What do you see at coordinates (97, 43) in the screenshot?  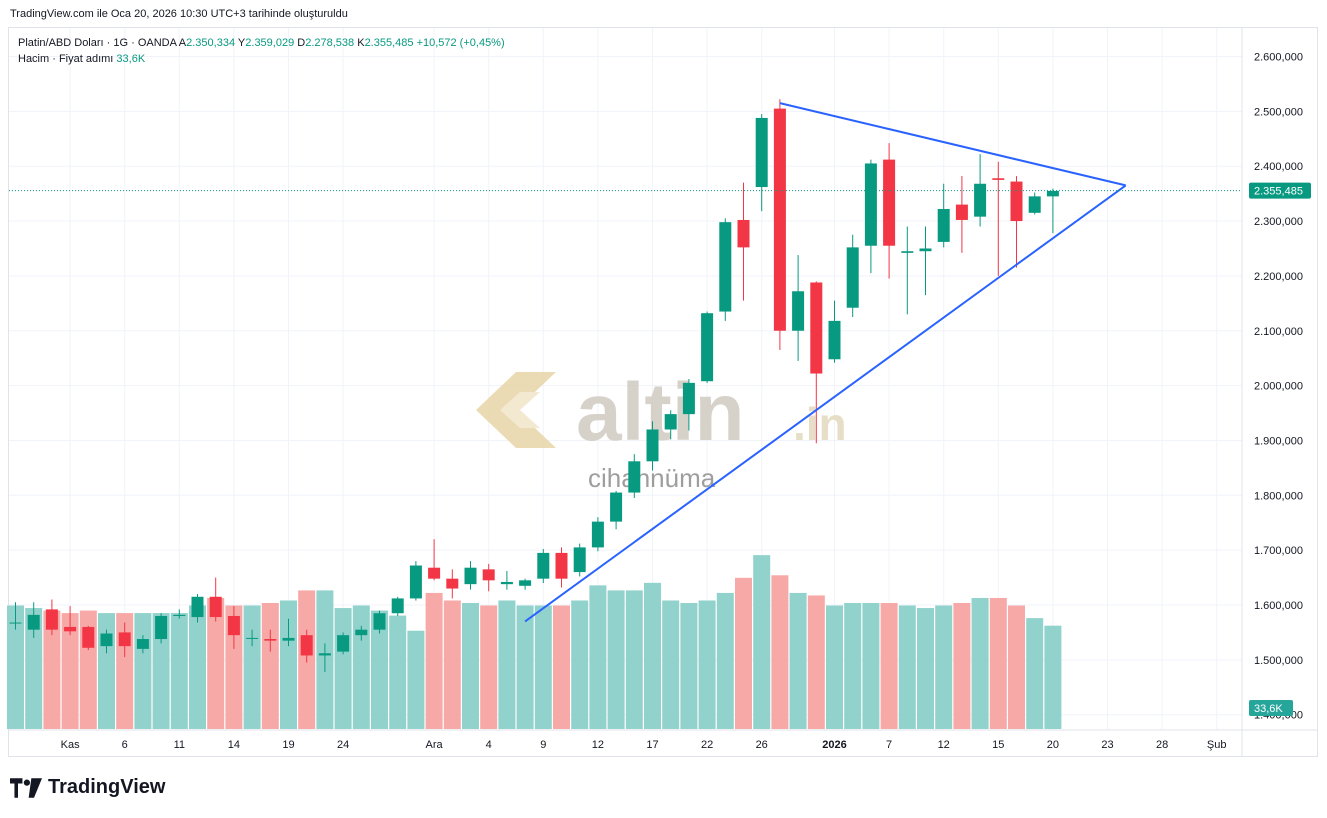 I see `symbol-name: Platin/ABD Doları · 1G · OANDA` at bounding box center [97, 43].